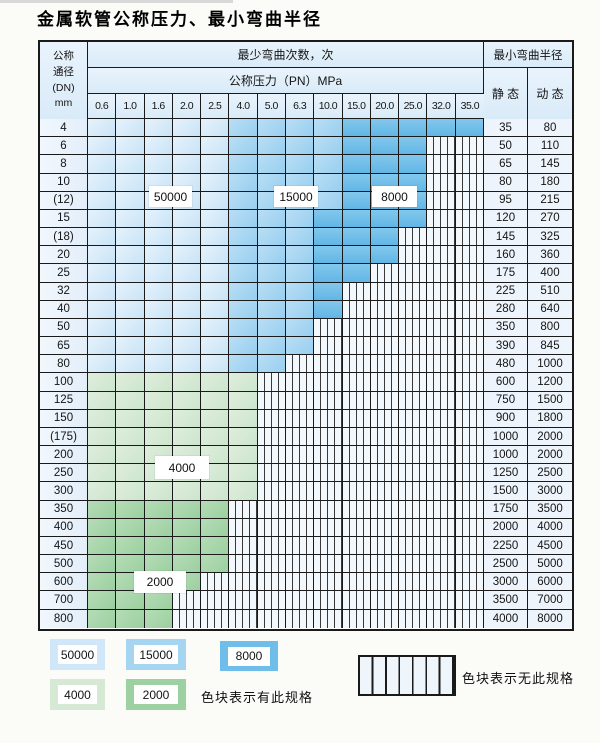 This screenshot has height=743, width=600. What do you see at coordinates (63, 103) in the screenshot?
I see `corner-header-line: mm` at bounding box center [63, 103].